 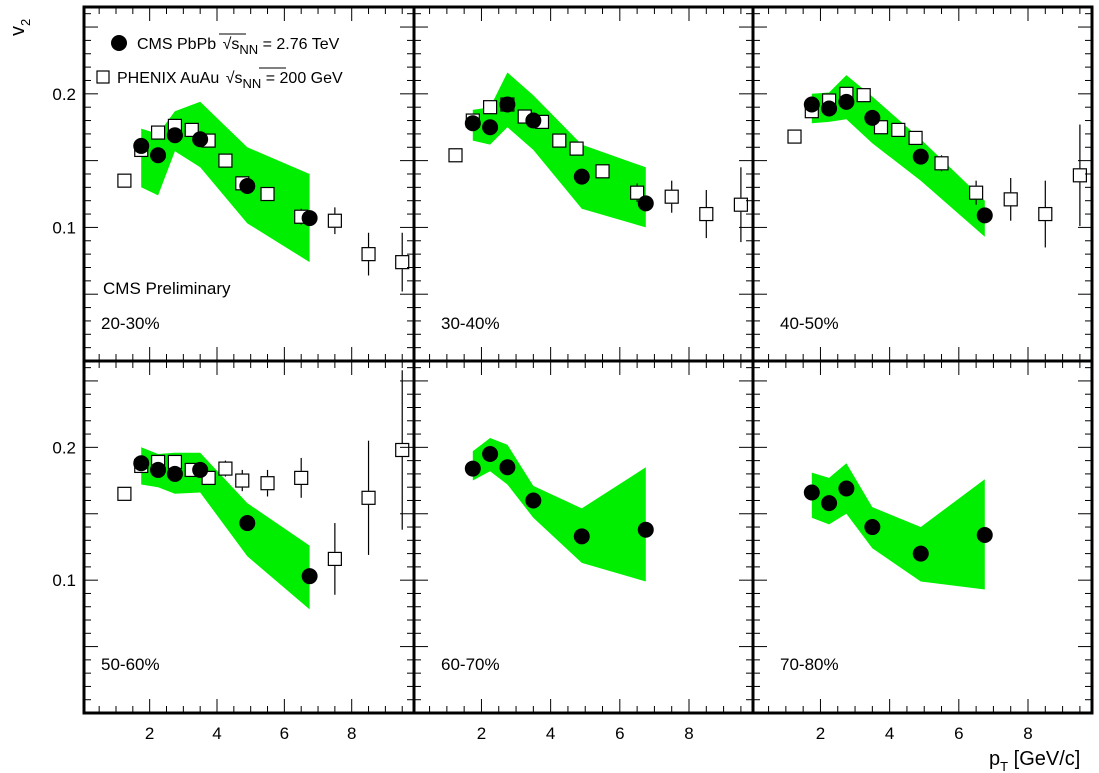 I want to click on systematic-band-40-50%, so click(x=898, y=156).